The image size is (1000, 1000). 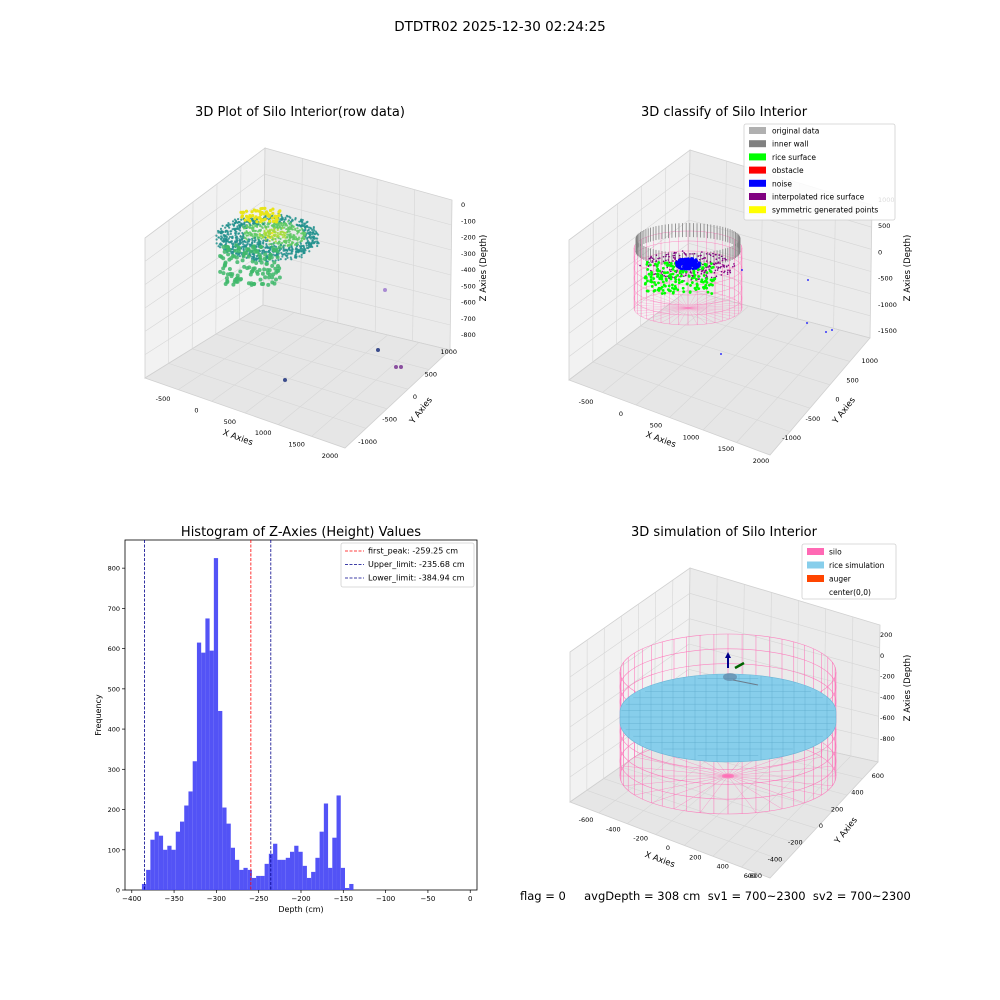 What do you see at coordinates (470, 899) in the screenshot?
I see `x-tick-label: 0` at bounding box center [470, 899].